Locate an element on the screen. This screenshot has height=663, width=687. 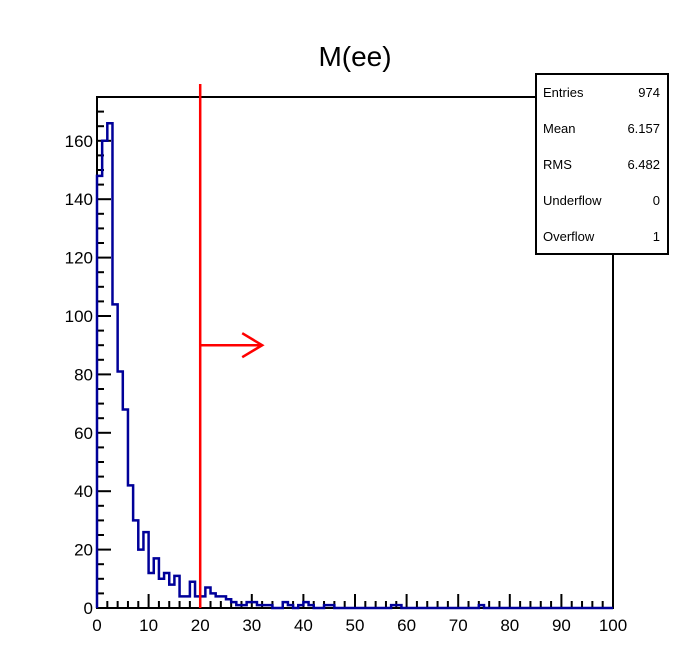
x-tick-label: 70 is located at coordinates (458, 625).